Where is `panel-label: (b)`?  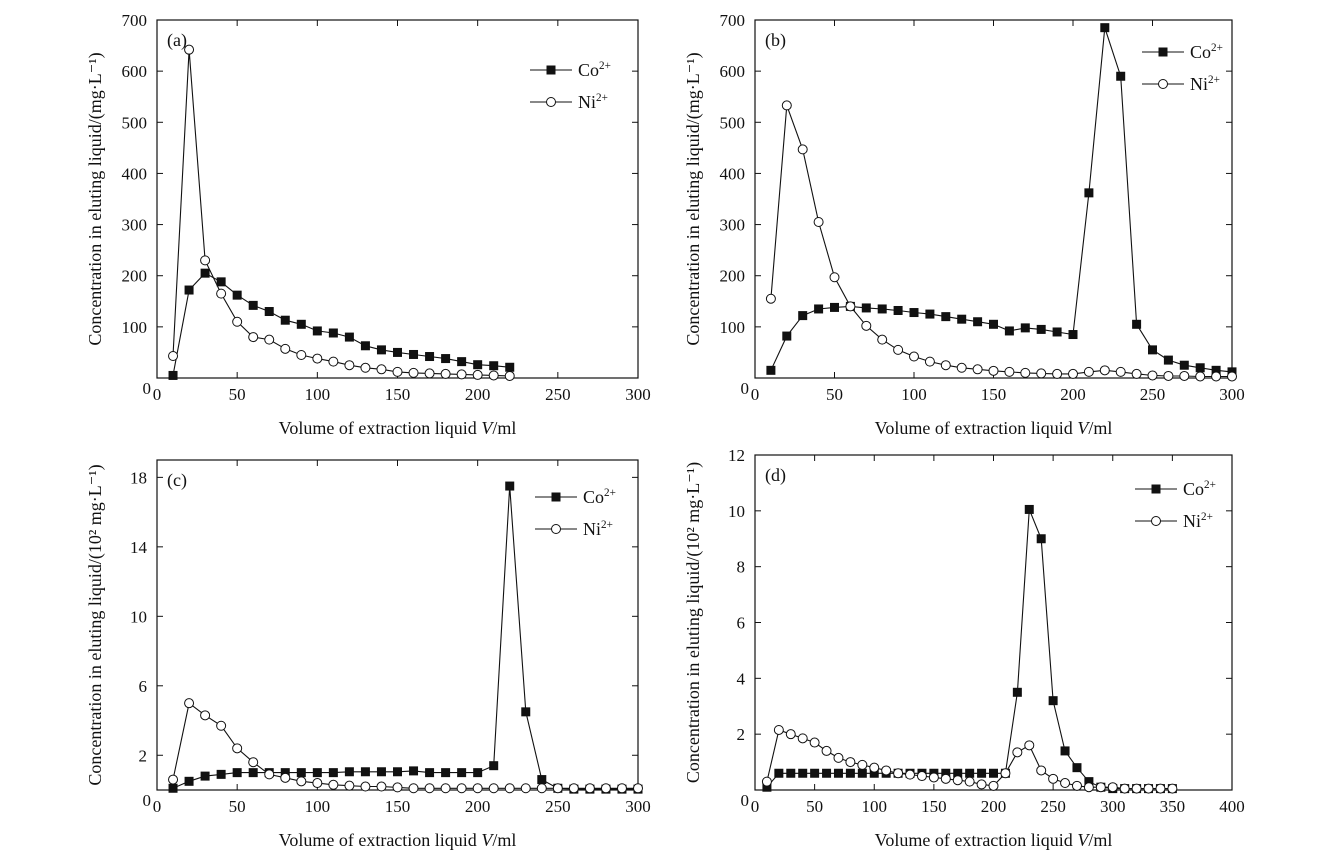
panel-label: (b) is located at coordinates (775, 40).